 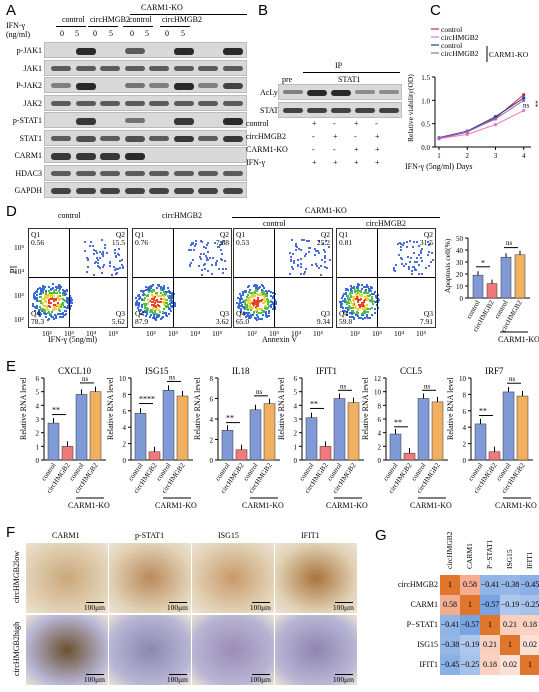 I want to click on x-tick-label: 10², so click(x=151, y=333).